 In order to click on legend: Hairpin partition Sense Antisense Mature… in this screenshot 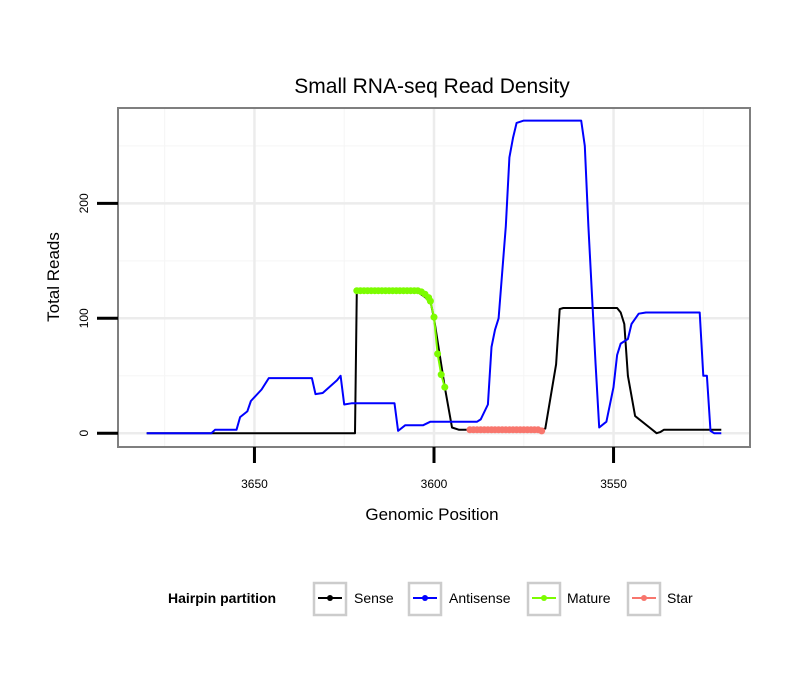, I will do `click(430, 599)`.